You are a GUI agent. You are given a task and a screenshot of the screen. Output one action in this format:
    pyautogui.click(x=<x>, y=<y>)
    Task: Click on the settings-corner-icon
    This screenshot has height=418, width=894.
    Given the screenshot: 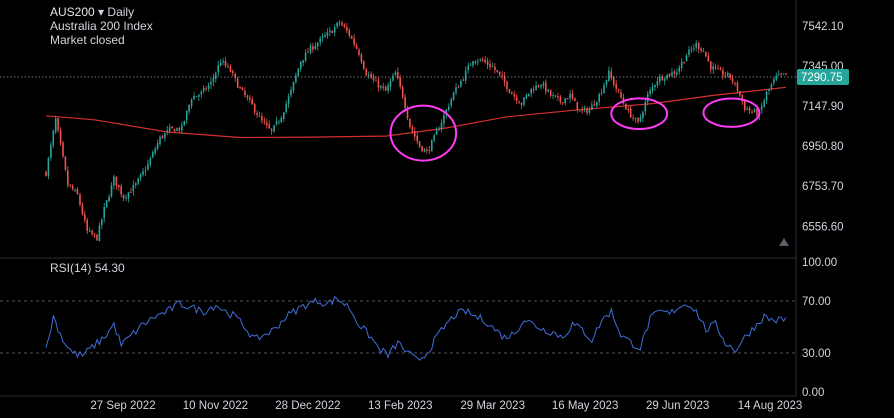 What is the action you would take?
    pyautogui.click(x=784, y=242)
    